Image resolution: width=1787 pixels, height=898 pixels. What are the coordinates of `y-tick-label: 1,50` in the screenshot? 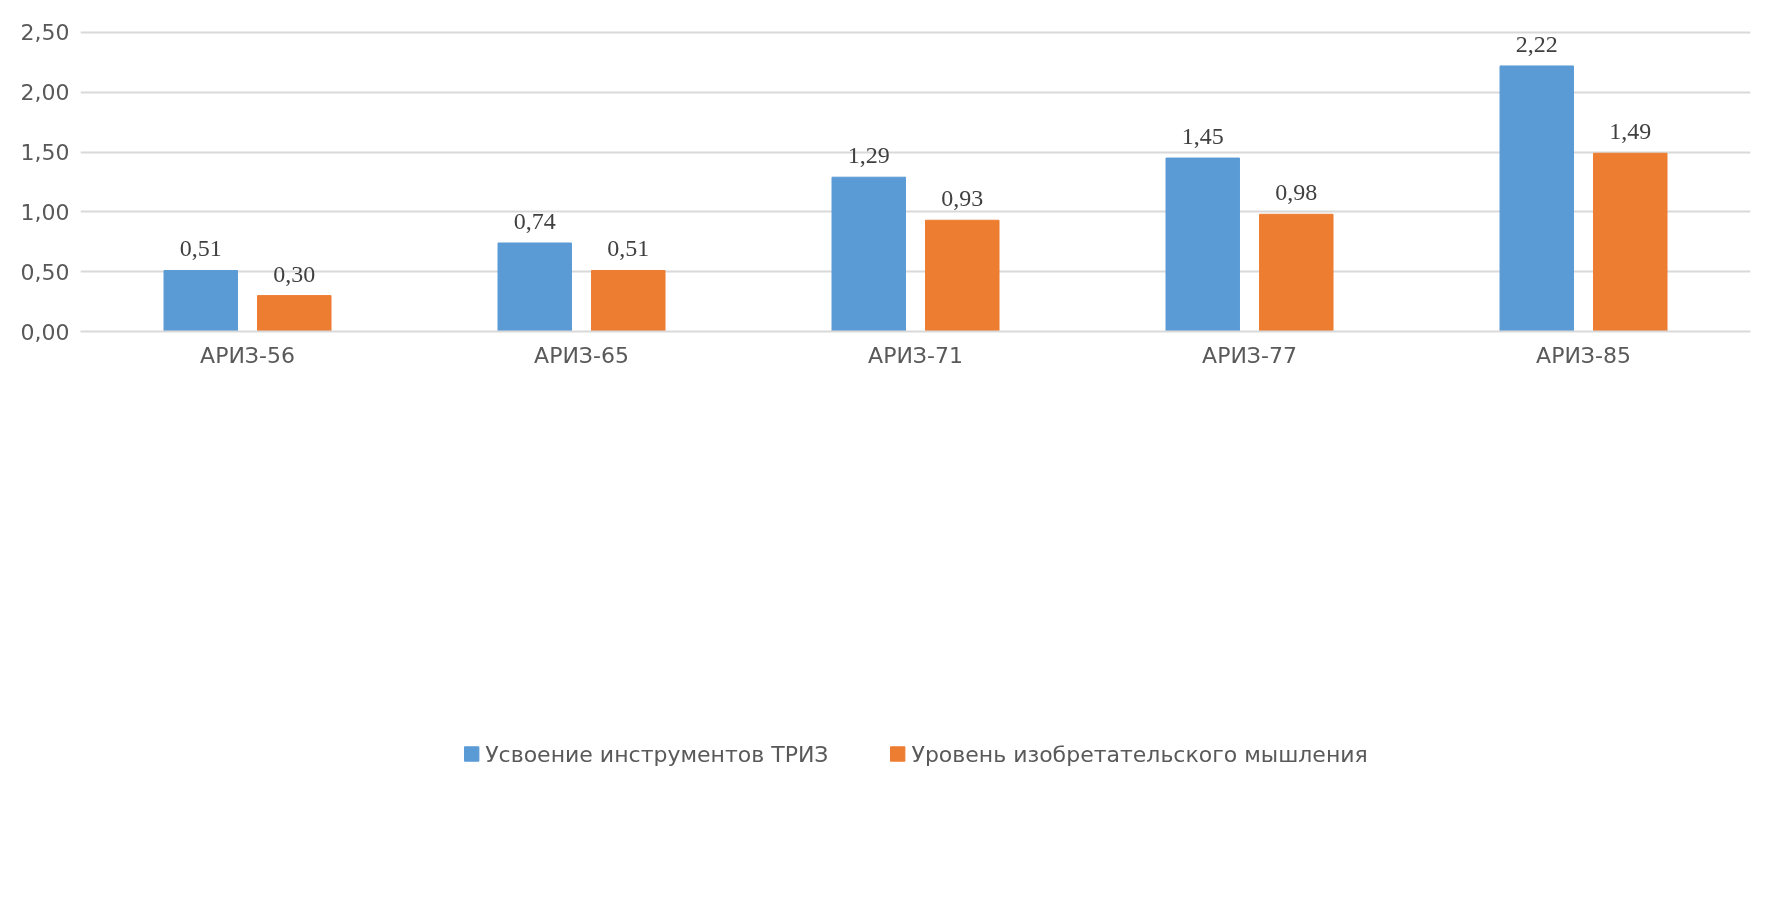 It's located at (45, 153).